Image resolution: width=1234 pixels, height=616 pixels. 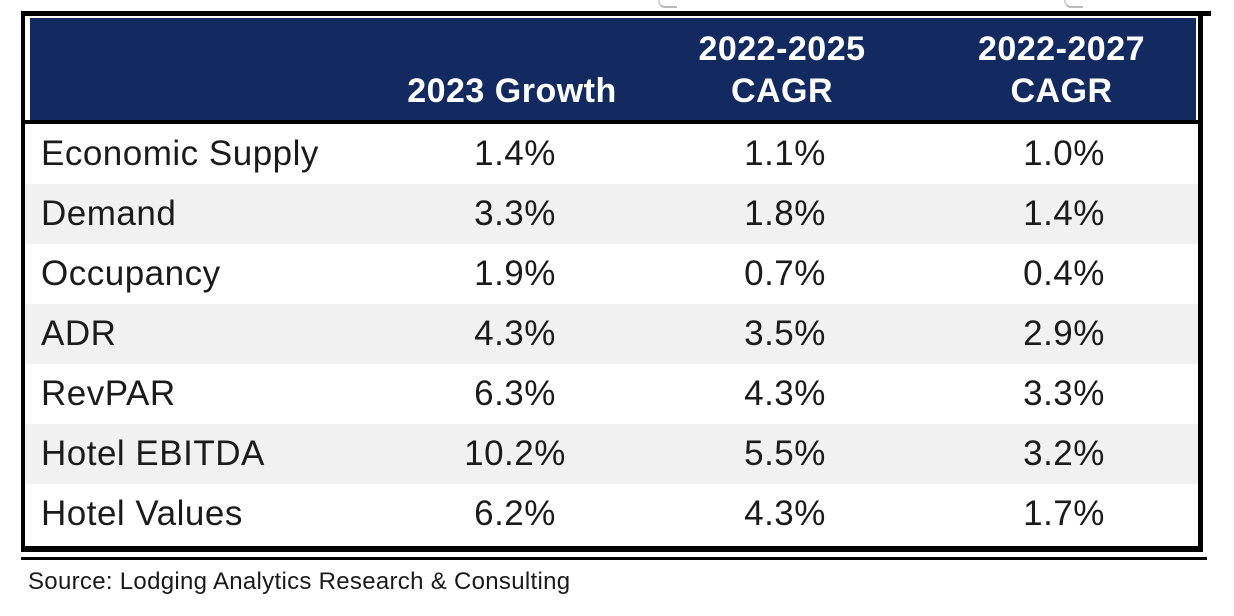 I want to click on cell-2022-2025-cagr: 1.8%, so click(x=785, y=213).